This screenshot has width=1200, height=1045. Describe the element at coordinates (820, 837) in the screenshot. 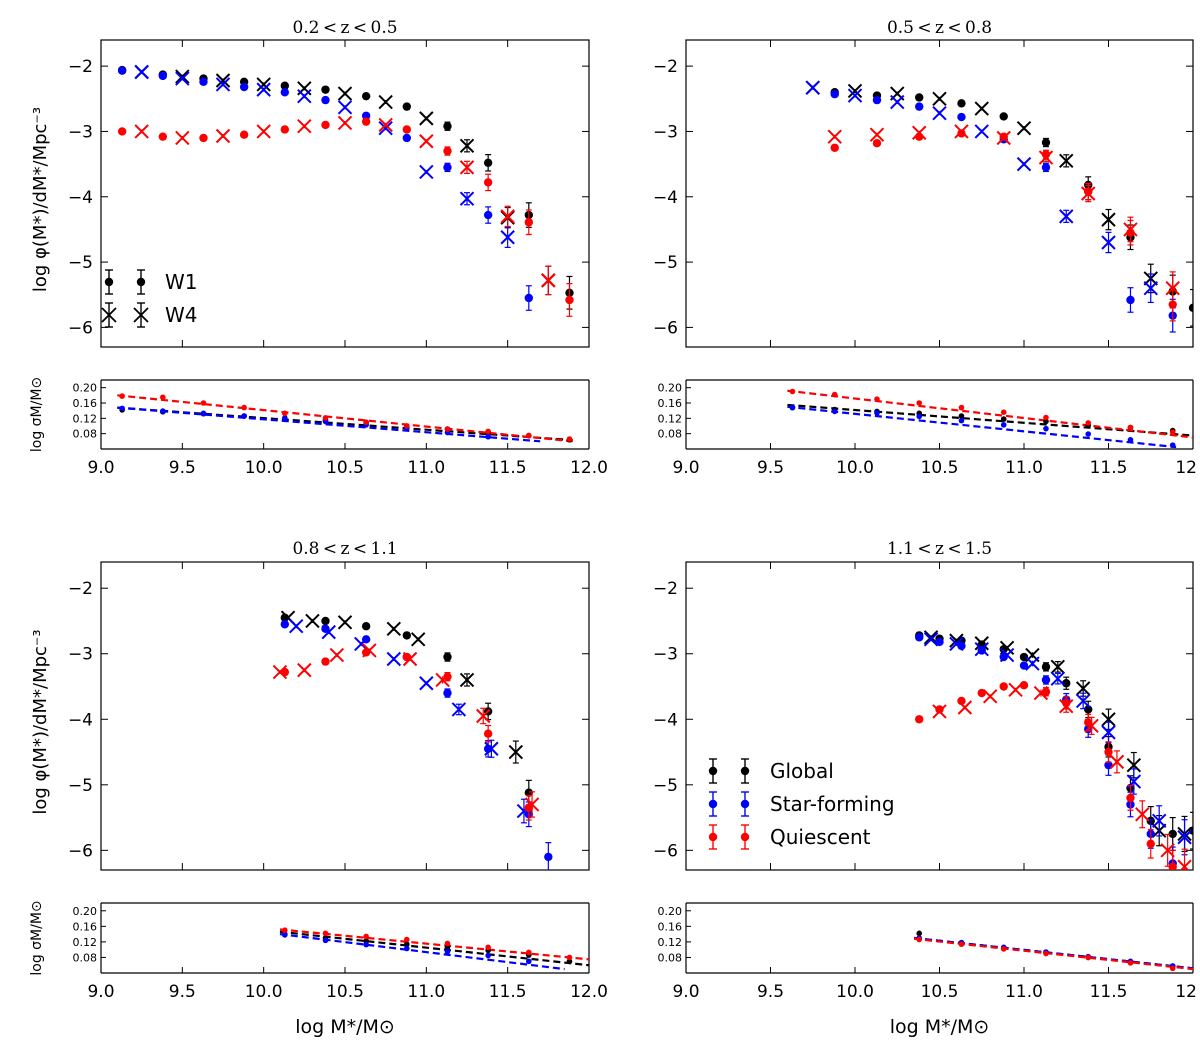

I see `legend-label: Quiescent` at that location.